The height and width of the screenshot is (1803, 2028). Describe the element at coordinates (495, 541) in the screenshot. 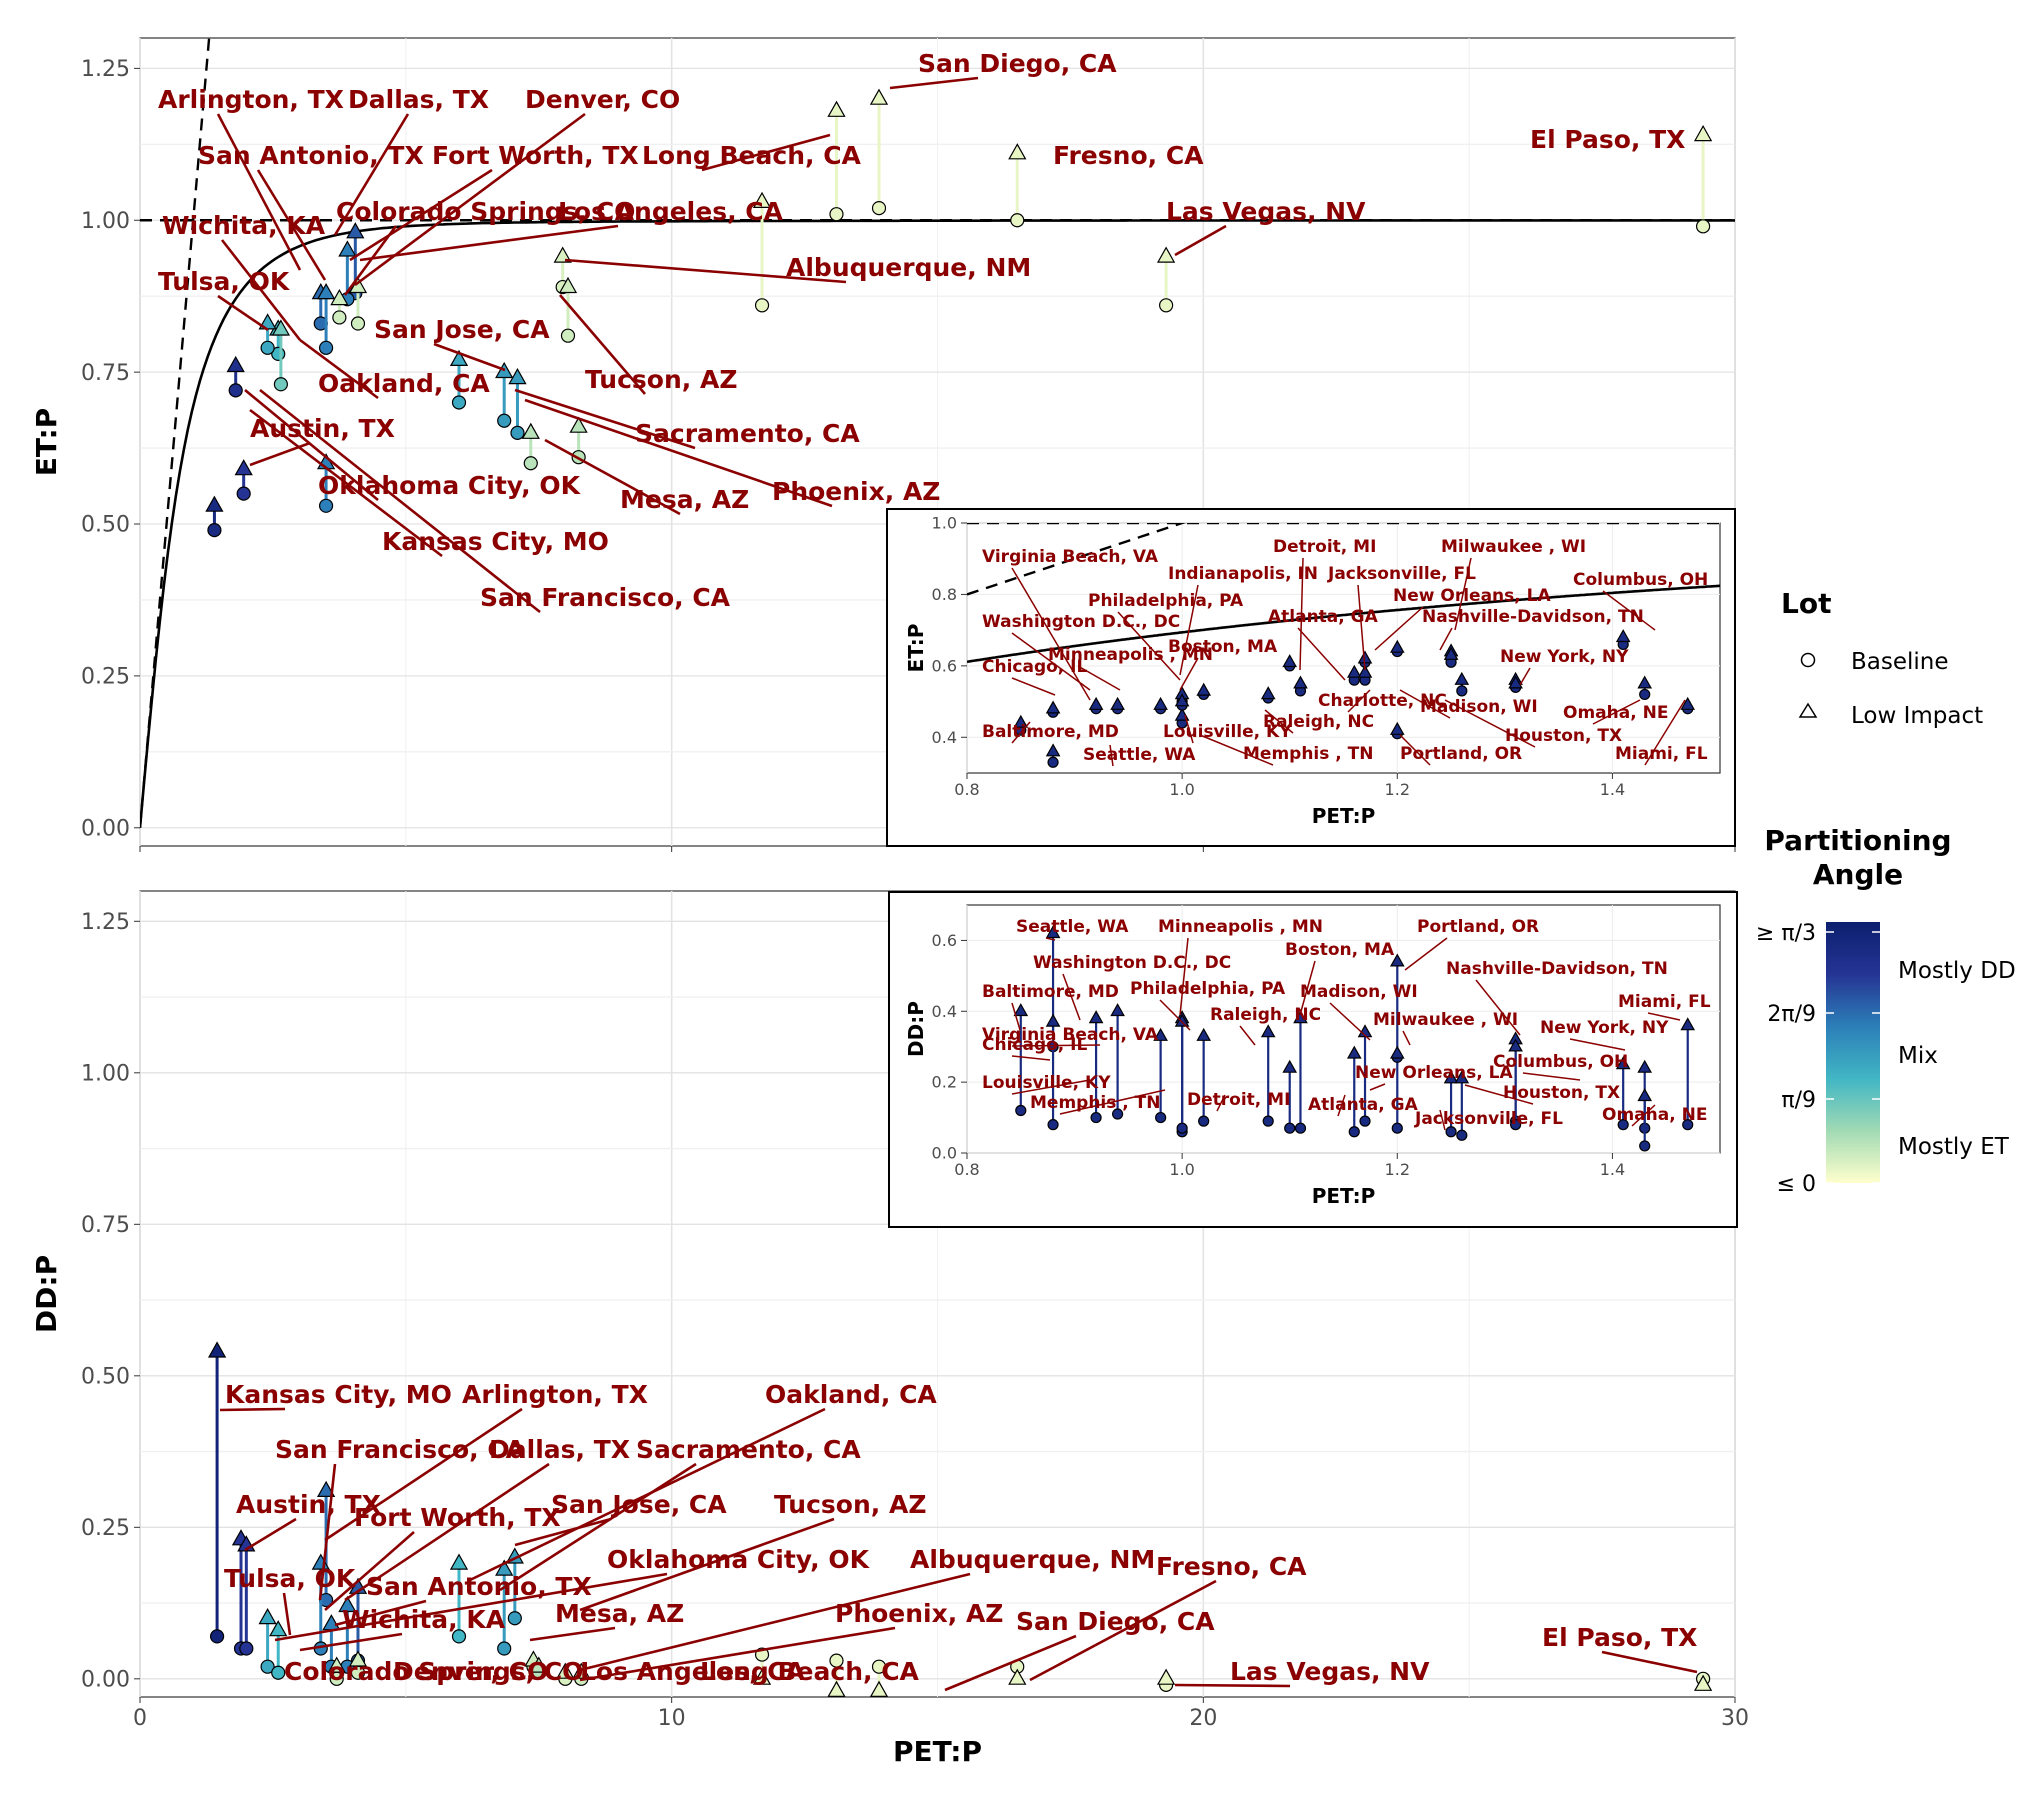

I see `city-label-kansas-city-mo: Kansas City, MO` at that location.